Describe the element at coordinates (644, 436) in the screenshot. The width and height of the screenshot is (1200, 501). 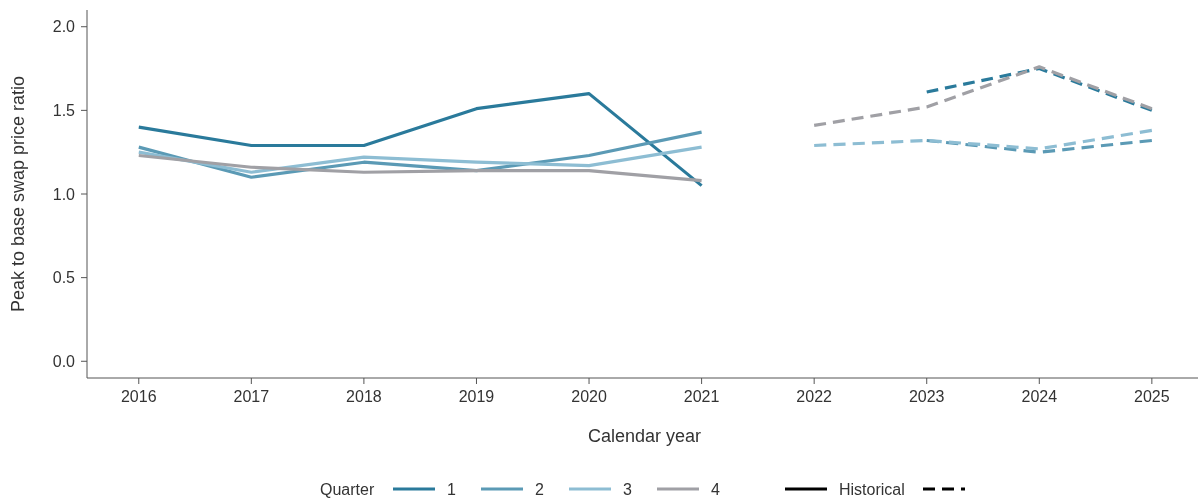
I see `x-axis-title: Calendar year` at that location.